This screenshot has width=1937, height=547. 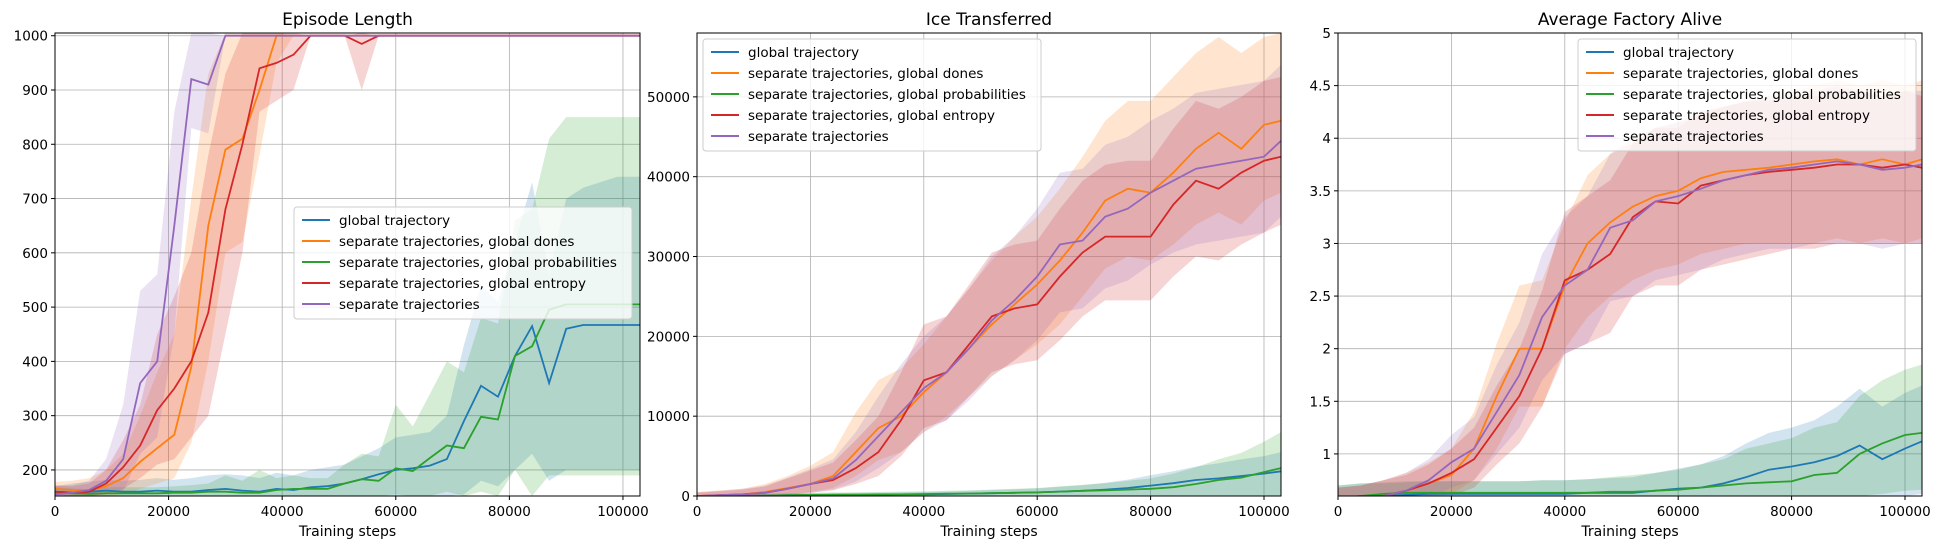 I want to click on y-tick-label: 400, so click(x=35, y=362).